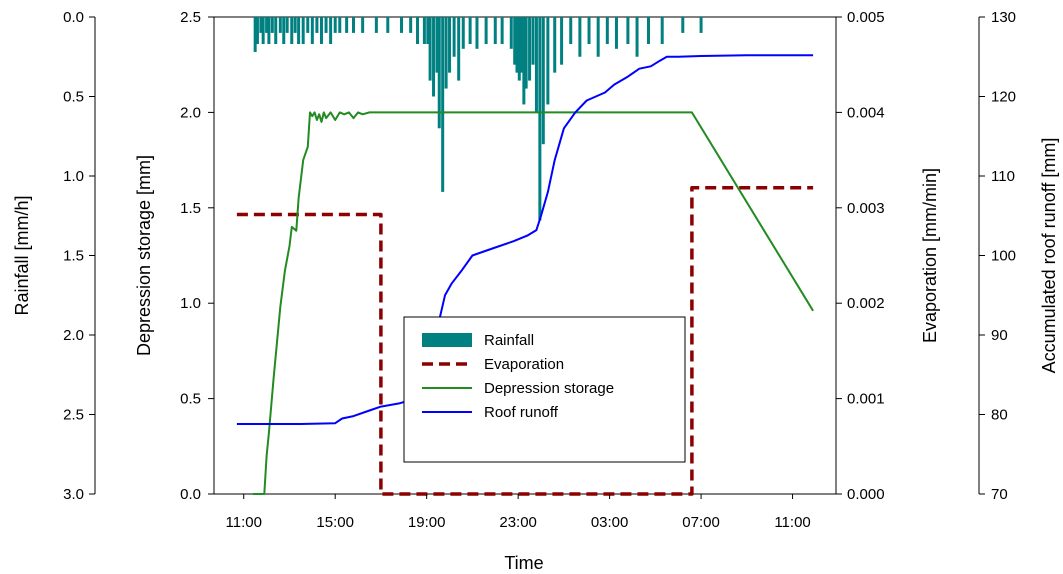  I want to click on y-tick-label: 0.002, so click(866, 303).